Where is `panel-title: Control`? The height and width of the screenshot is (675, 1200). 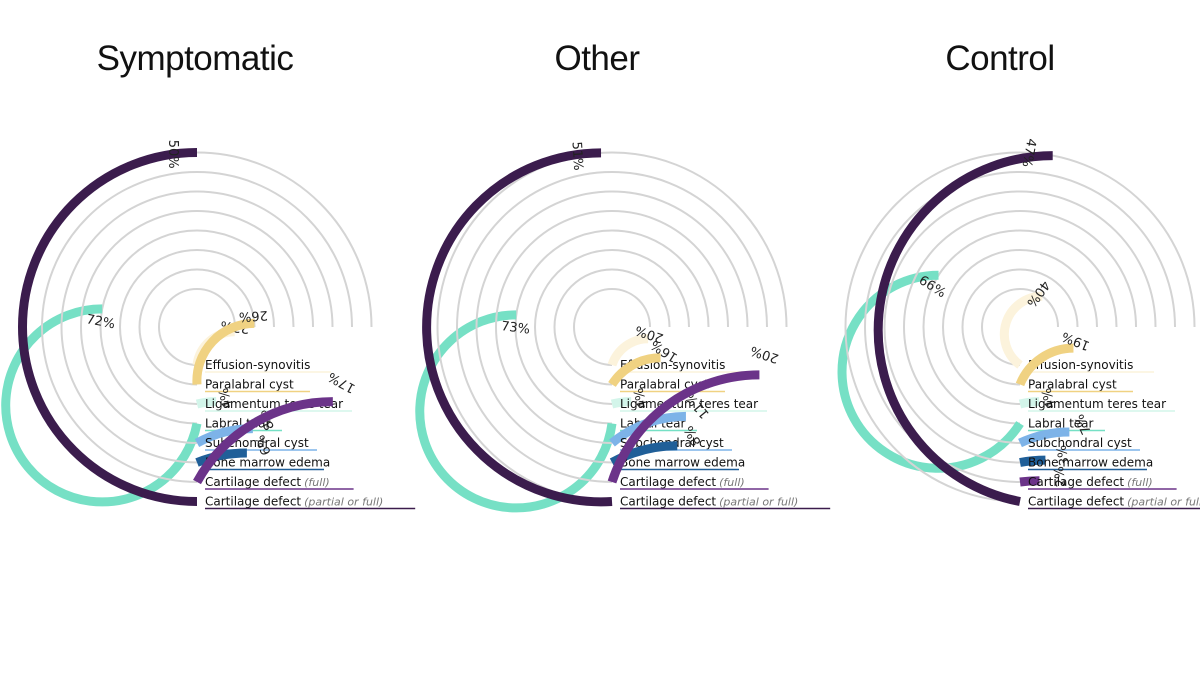
panel-title: Control is located at coordinates (999, 58).